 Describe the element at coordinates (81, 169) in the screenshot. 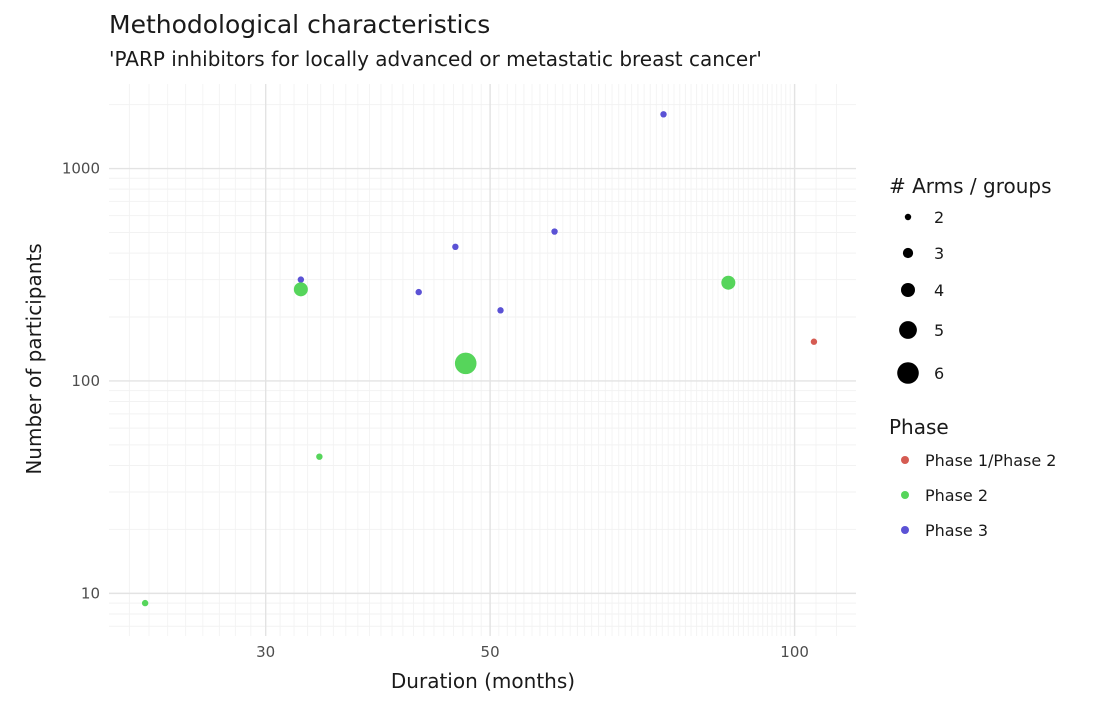

I see `y-tick-label: 1000` at that location.